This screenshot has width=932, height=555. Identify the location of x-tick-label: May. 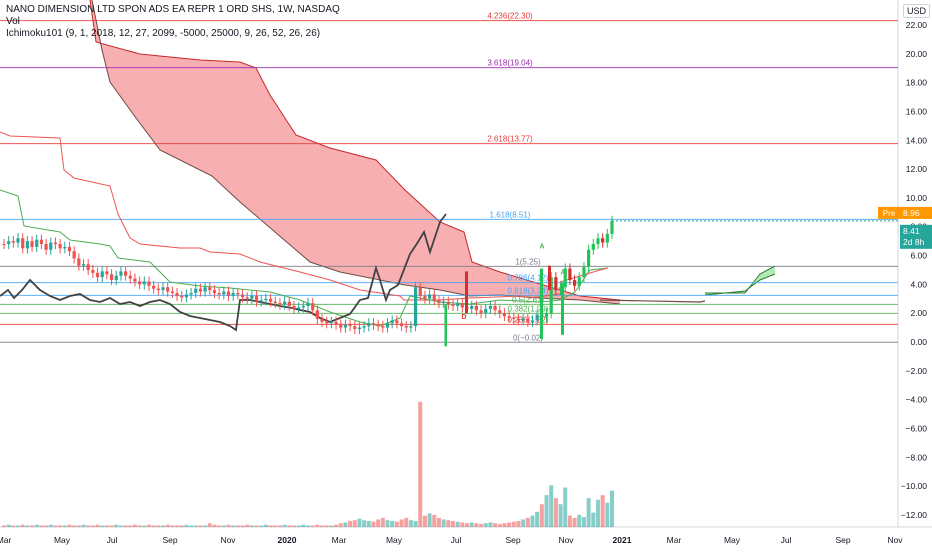
(62, 540).